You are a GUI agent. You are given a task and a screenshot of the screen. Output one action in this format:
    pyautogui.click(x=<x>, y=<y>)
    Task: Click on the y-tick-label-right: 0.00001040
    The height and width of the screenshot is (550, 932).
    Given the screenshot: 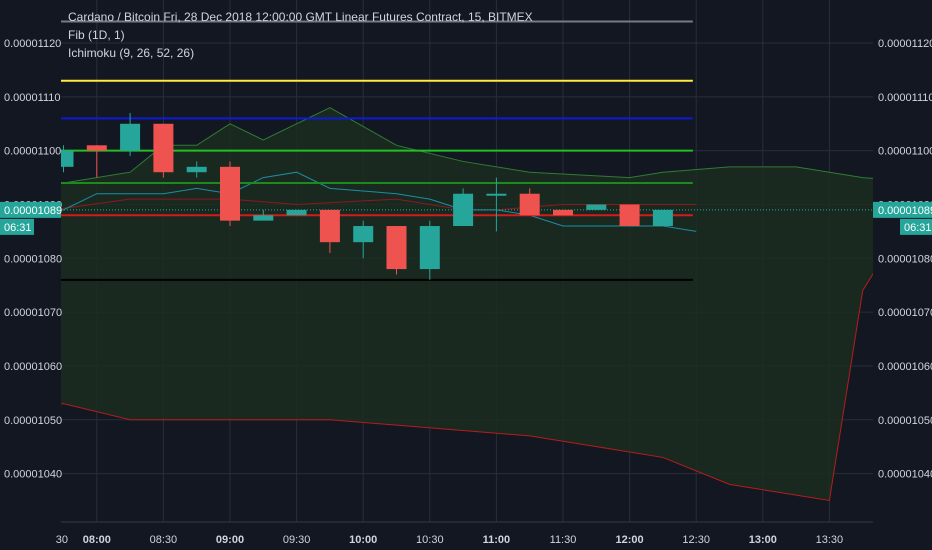 What is the action you would take?
    pyautogui.click(x=905, y=475)
    